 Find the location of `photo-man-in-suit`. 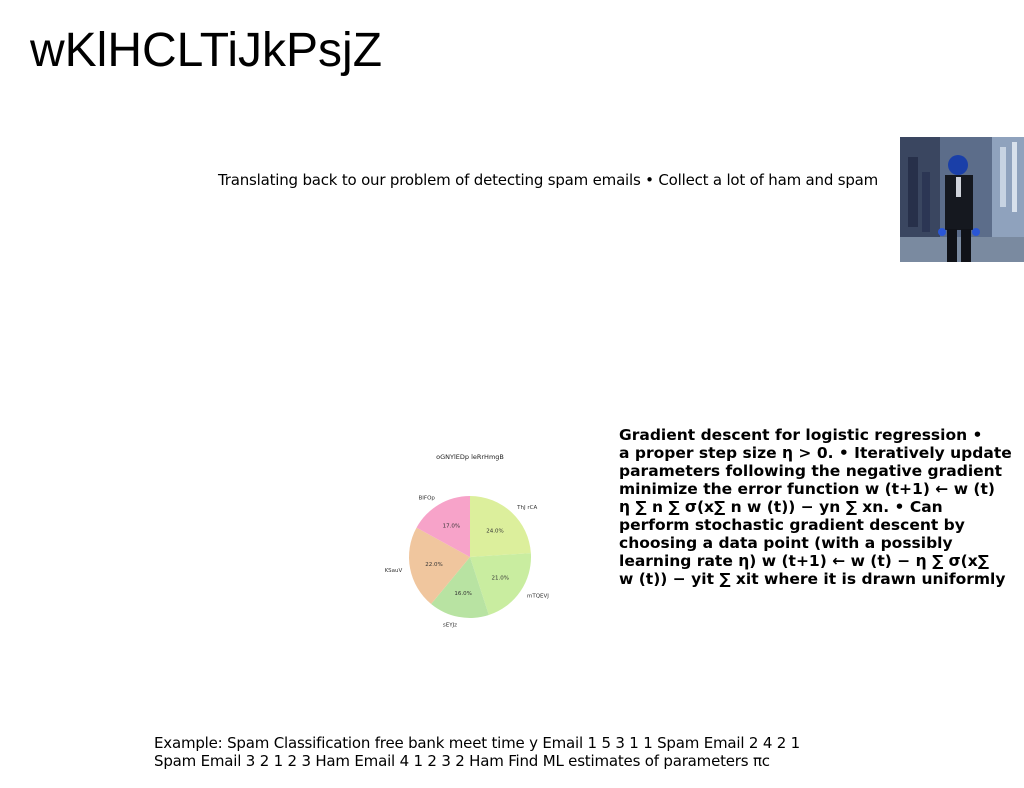

photo-man-in-suit is located at coordinates (962, 199).